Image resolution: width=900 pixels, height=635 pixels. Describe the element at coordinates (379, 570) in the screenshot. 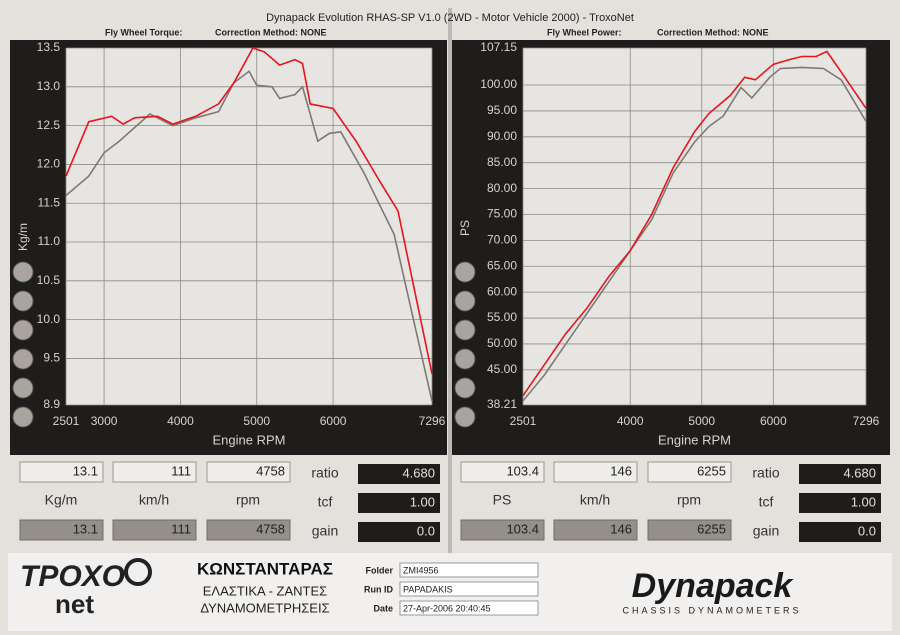

I see `folder-label: Folder` at that location.